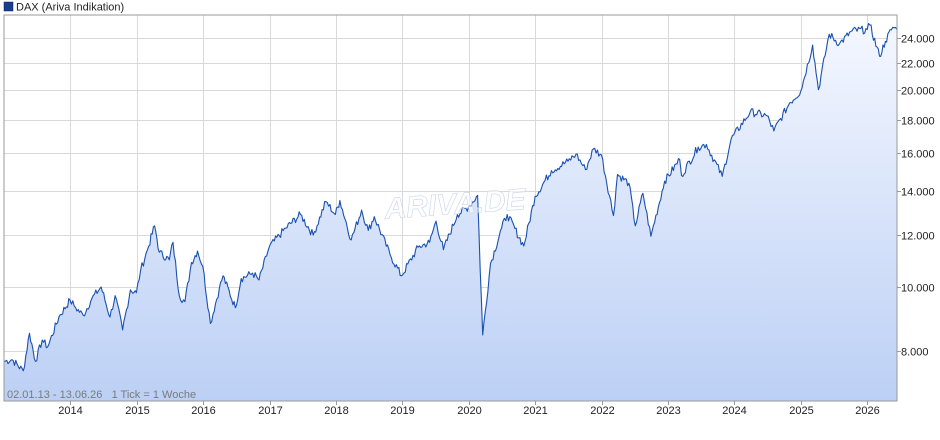 The height and width of the screenshot is (440, 940). I want to click on x-tick-label: 2017, so click(270, 411).